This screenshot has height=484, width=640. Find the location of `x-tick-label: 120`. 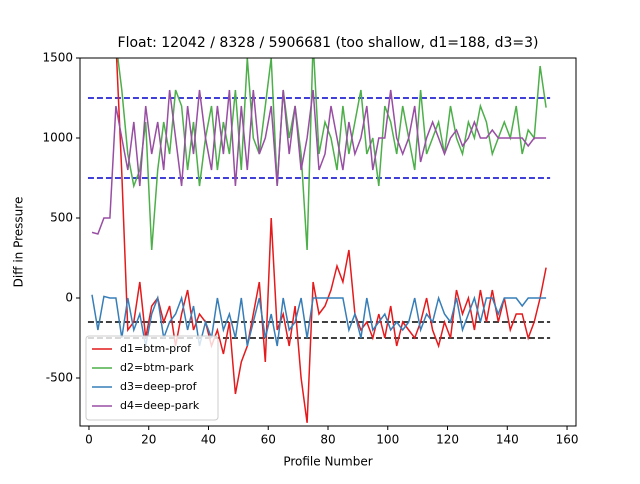

x-tick-label: 120 is located at coordinates (447, 440).